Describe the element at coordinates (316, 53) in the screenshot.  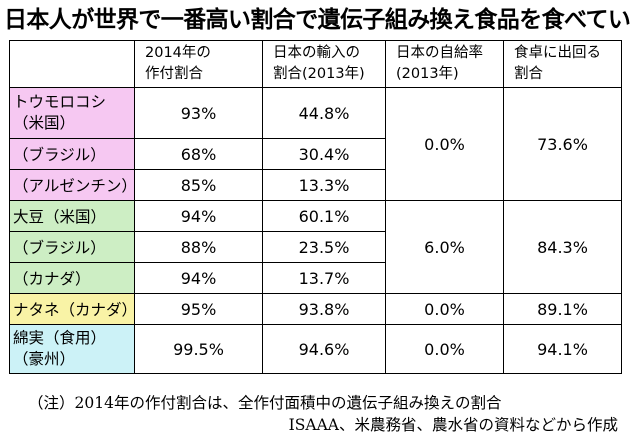
I see `header-import-line1: 日本の輸入の` at that location.